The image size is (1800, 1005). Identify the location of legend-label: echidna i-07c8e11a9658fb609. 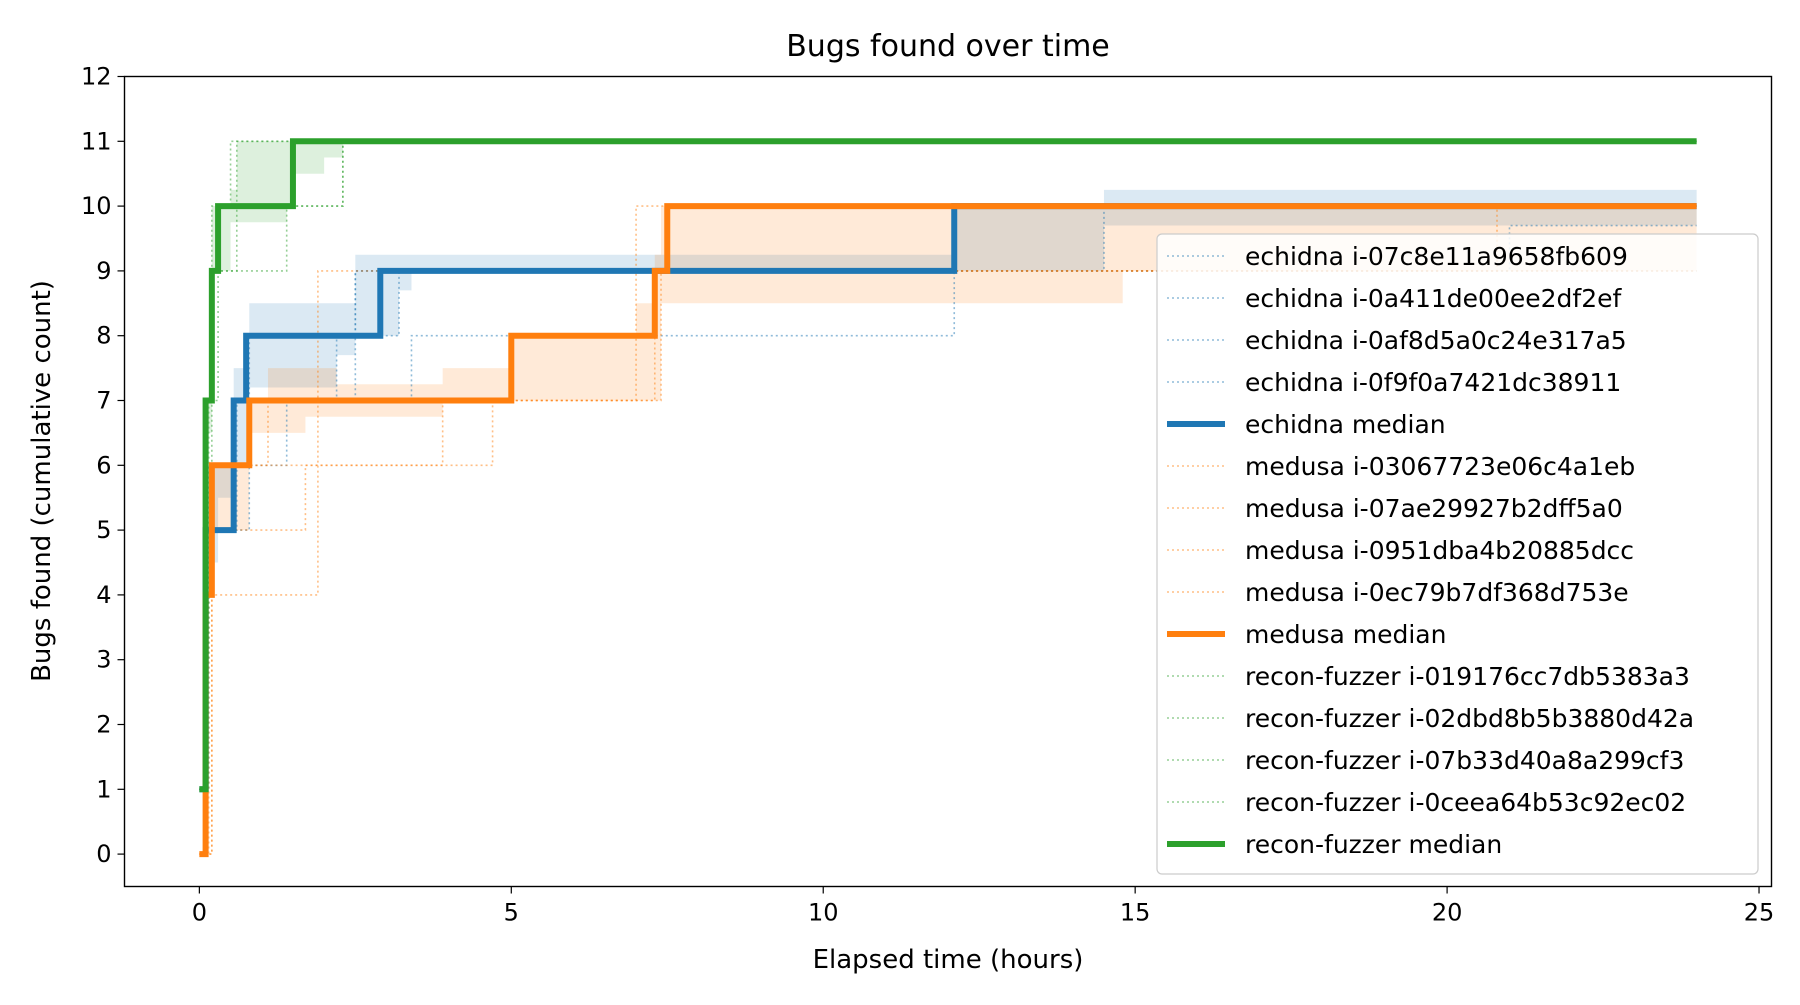
(1436, 256).